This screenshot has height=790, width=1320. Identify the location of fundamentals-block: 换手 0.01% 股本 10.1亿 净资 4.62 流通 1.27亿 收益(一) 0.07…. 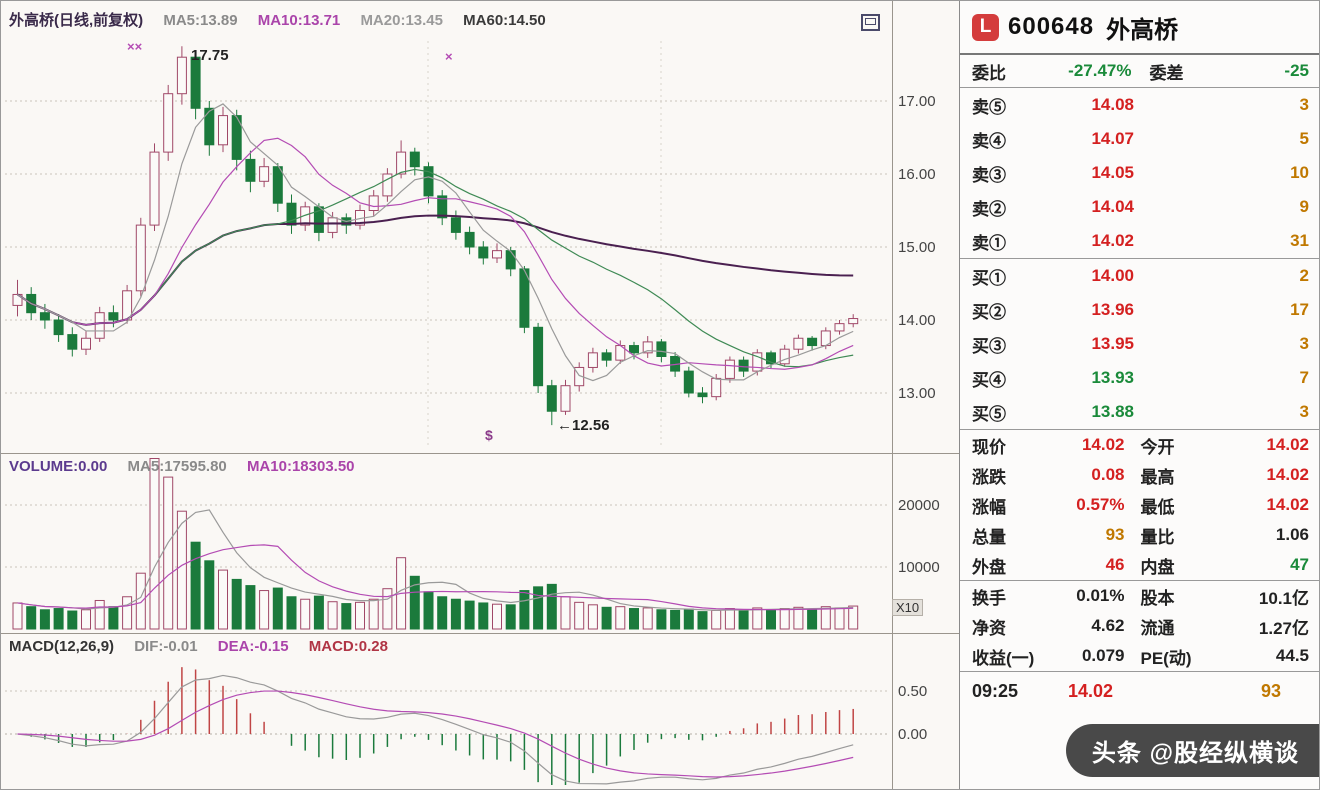
(1139, 625).